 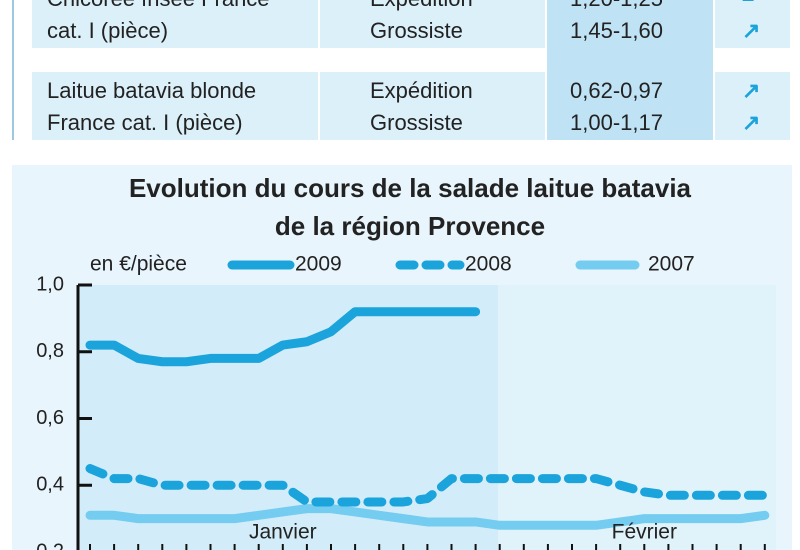 I want to click on y-tick-label: 0,2, so click(x=50, y=545).